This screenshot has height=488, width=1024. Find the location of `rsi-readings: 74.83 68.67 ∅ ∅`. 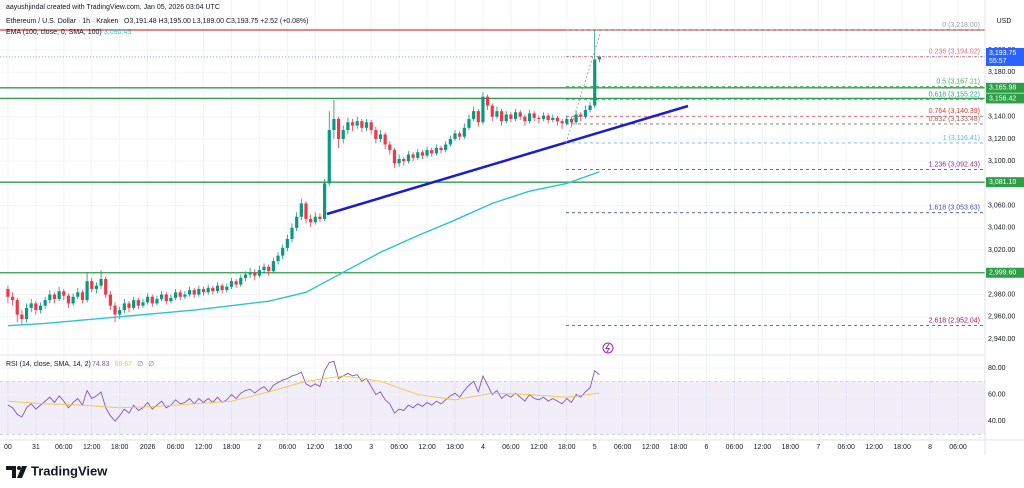

rsi-readings: 74.83 68.67 ∅ ∅ is located at coordinates (123, 364).